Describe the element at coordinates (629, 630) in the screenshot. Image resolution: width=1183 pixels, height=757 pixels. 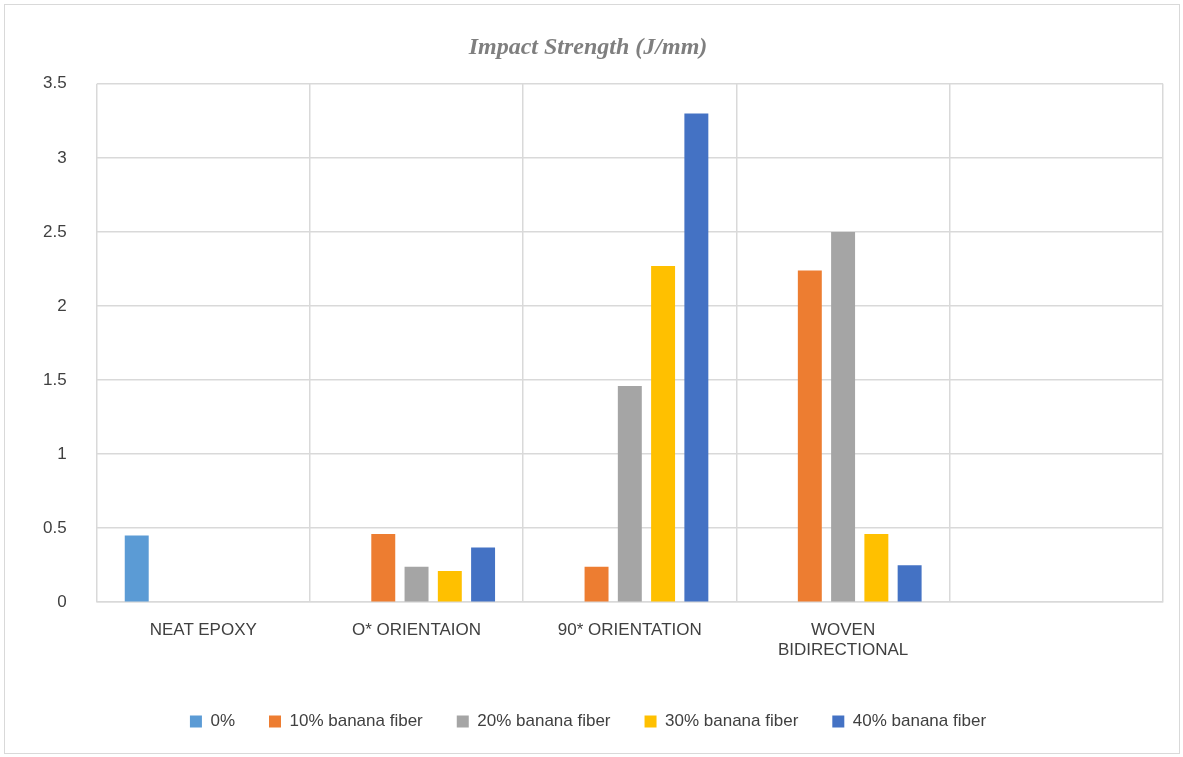
I see `x-tick-label: 90* ORIENTATION` at that location.